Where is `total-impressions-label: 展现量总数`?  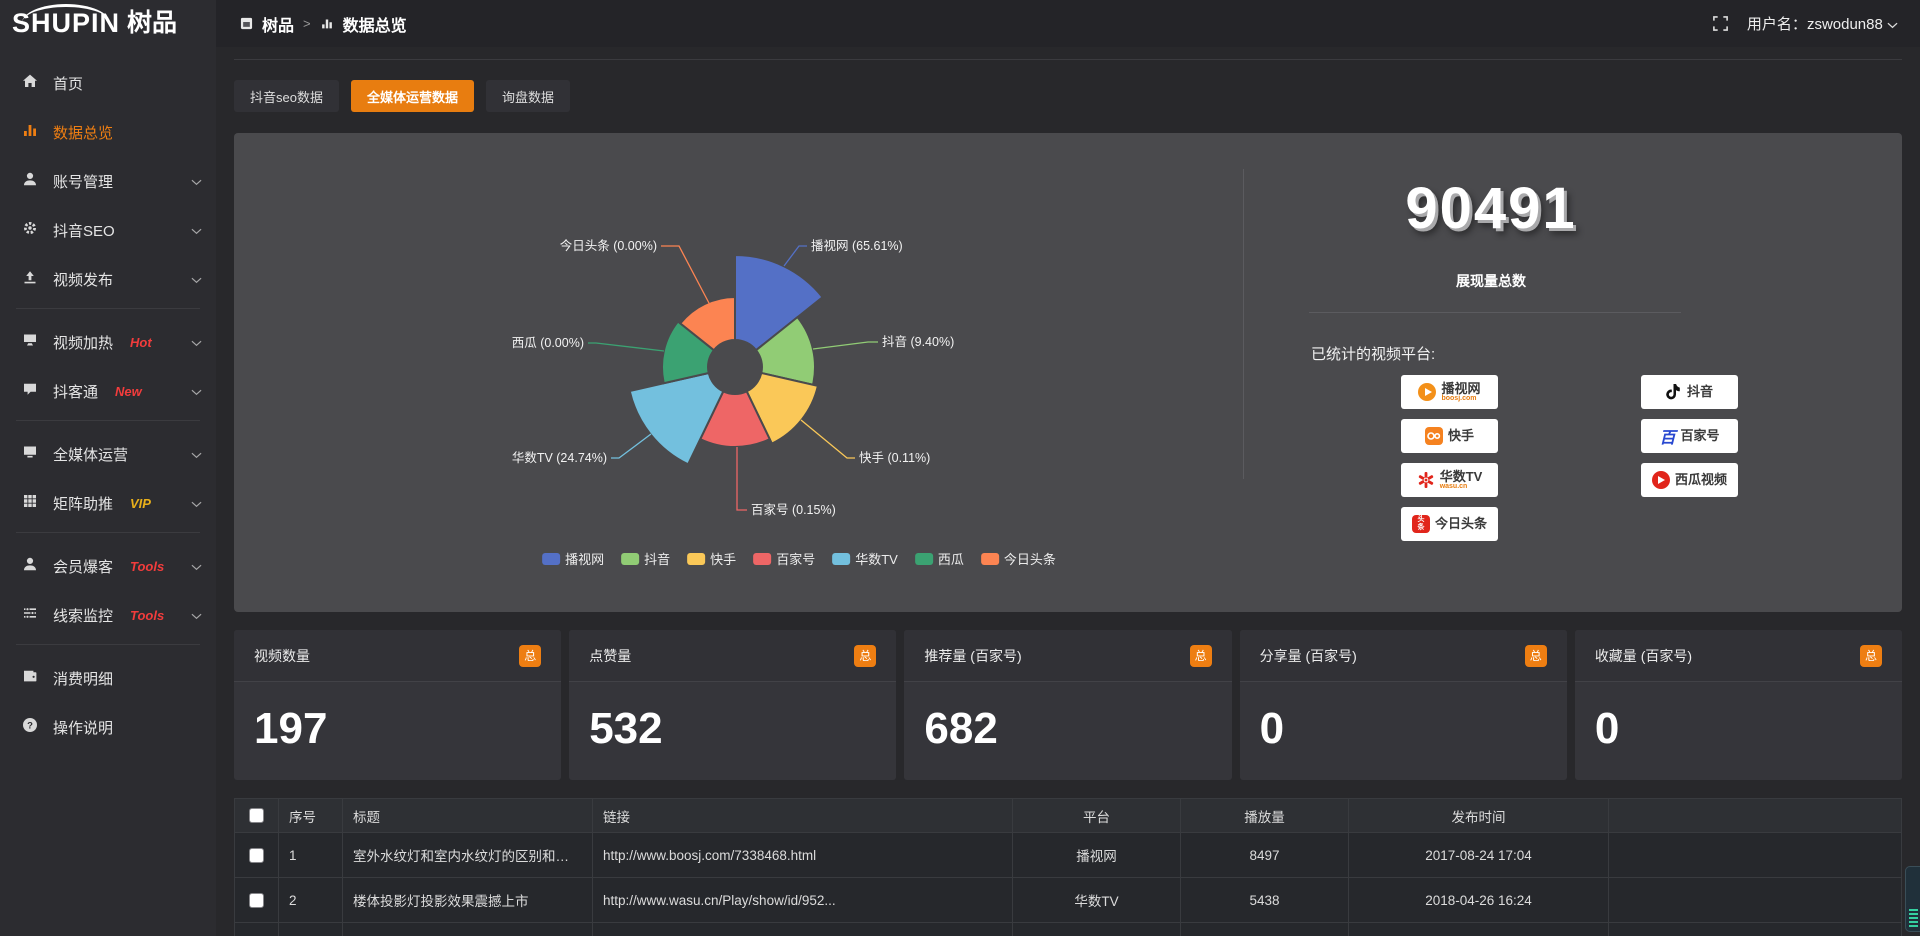
total-impressions-label: 展现量总数 is located at coordinates (1491, 281).